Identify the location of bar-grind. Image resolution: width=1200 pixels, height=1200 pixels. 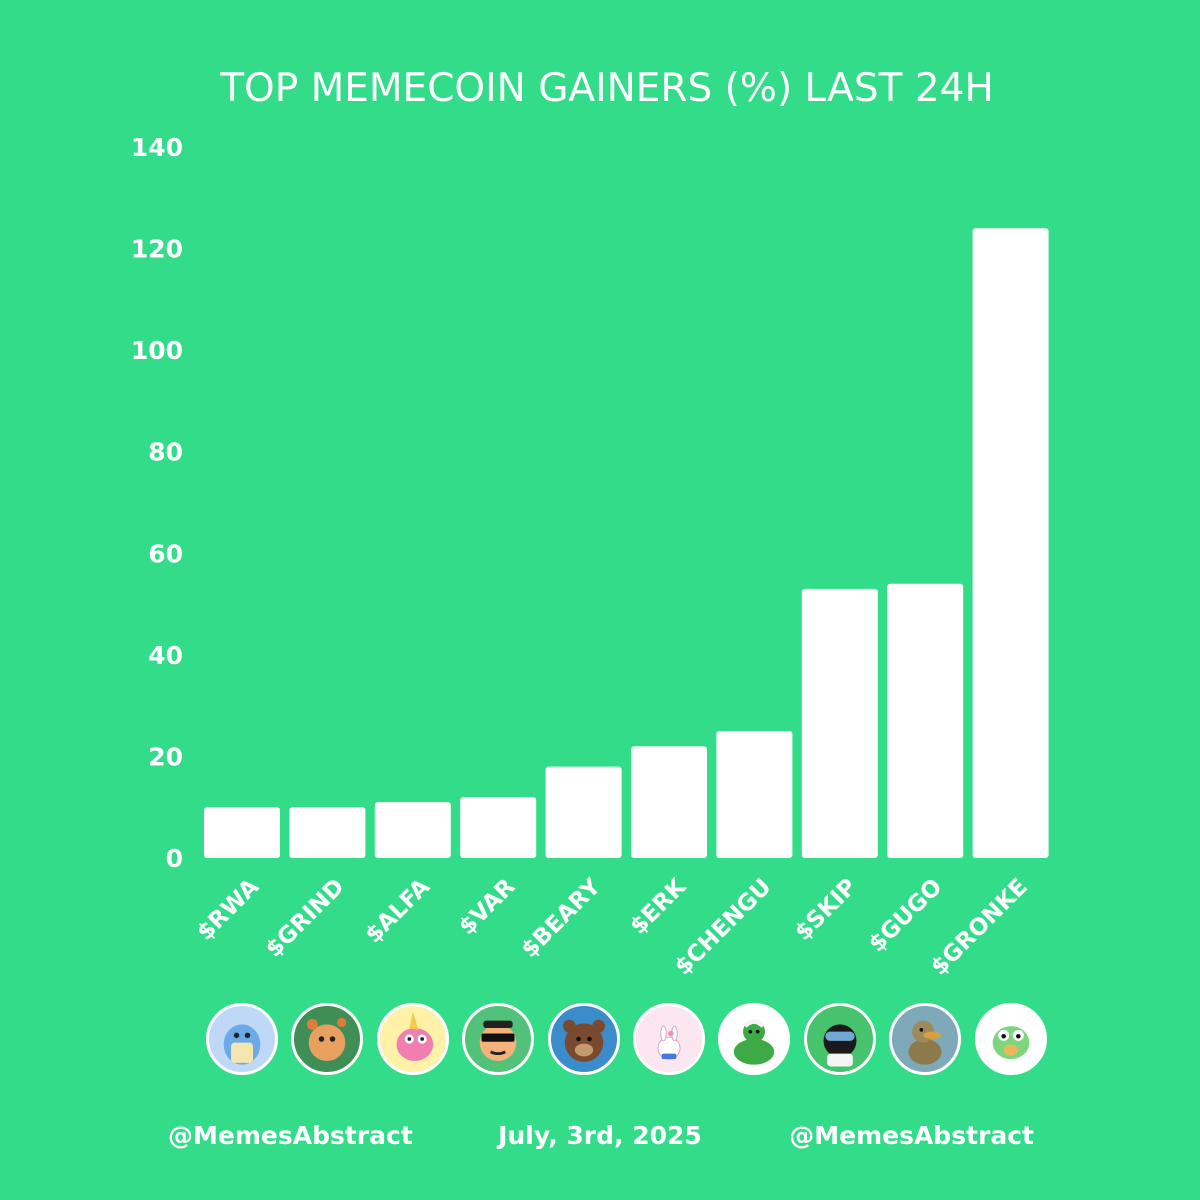
(327, 832).